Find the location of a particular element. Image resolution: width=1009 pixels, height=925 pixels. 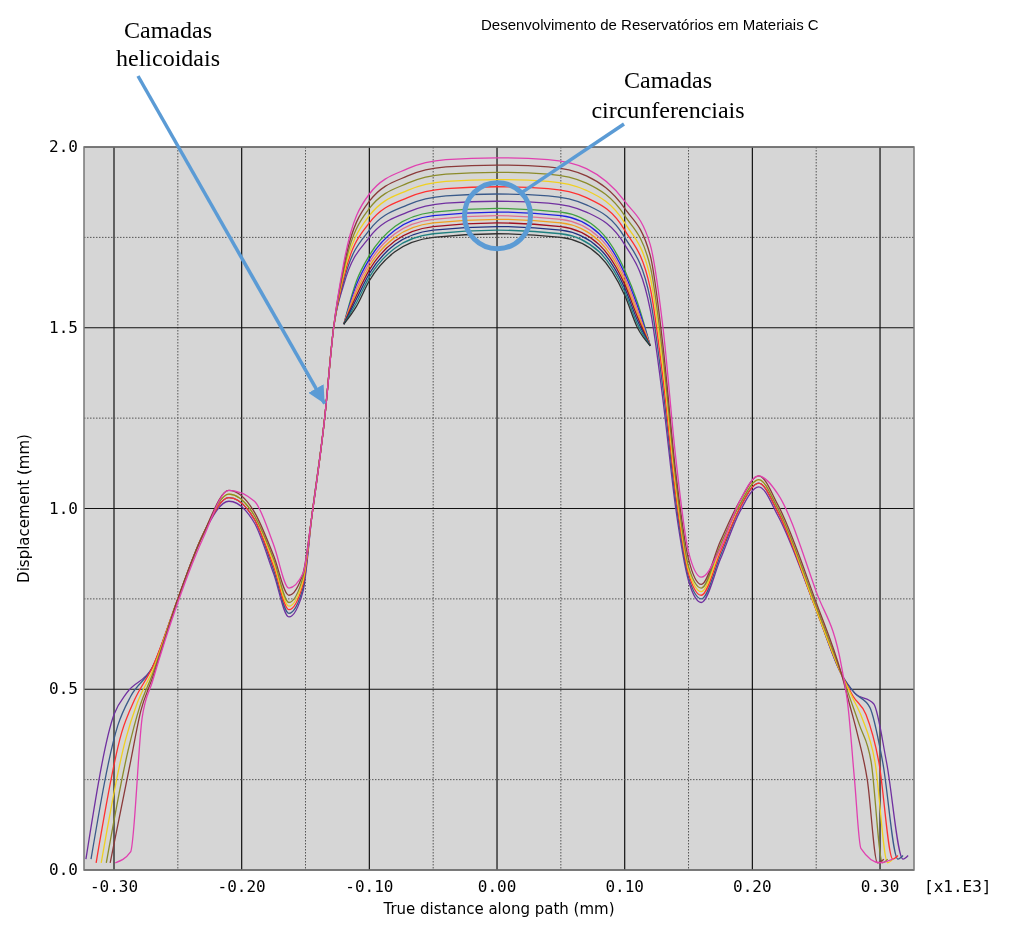

x-axis-title: True distance along path (mm) is located at coordinates (498, 909).